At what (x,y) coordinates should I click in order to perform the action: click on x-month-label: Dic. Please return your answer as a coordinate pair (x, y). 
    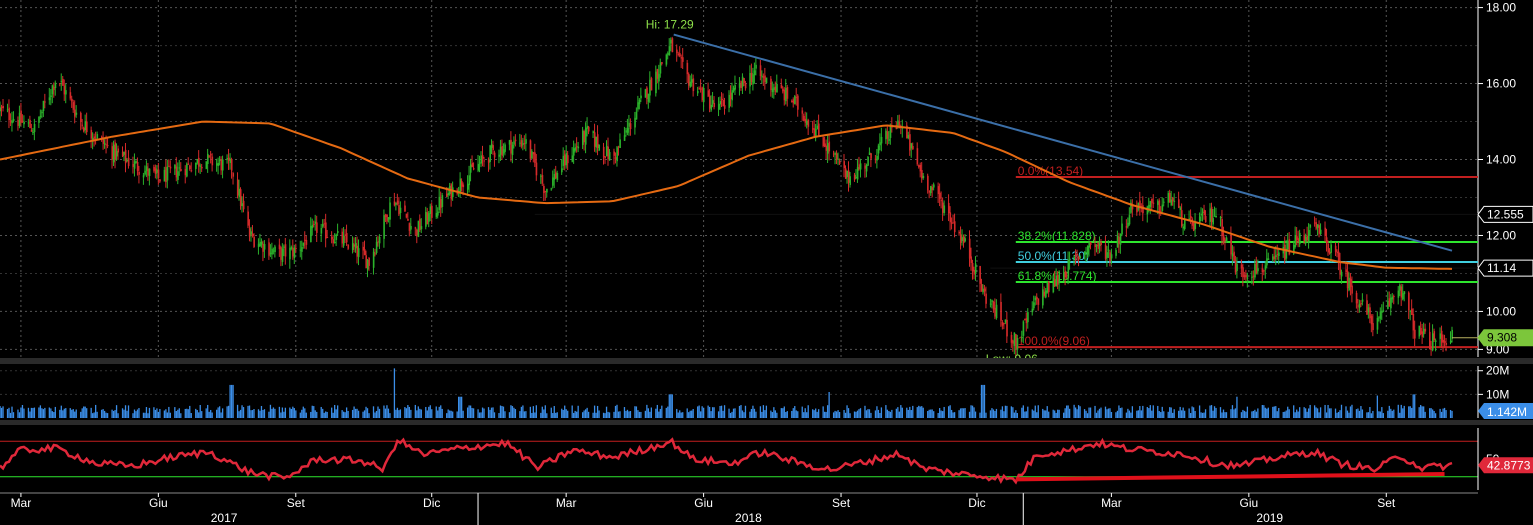
    Looking at the image, I should click on (976, 503).